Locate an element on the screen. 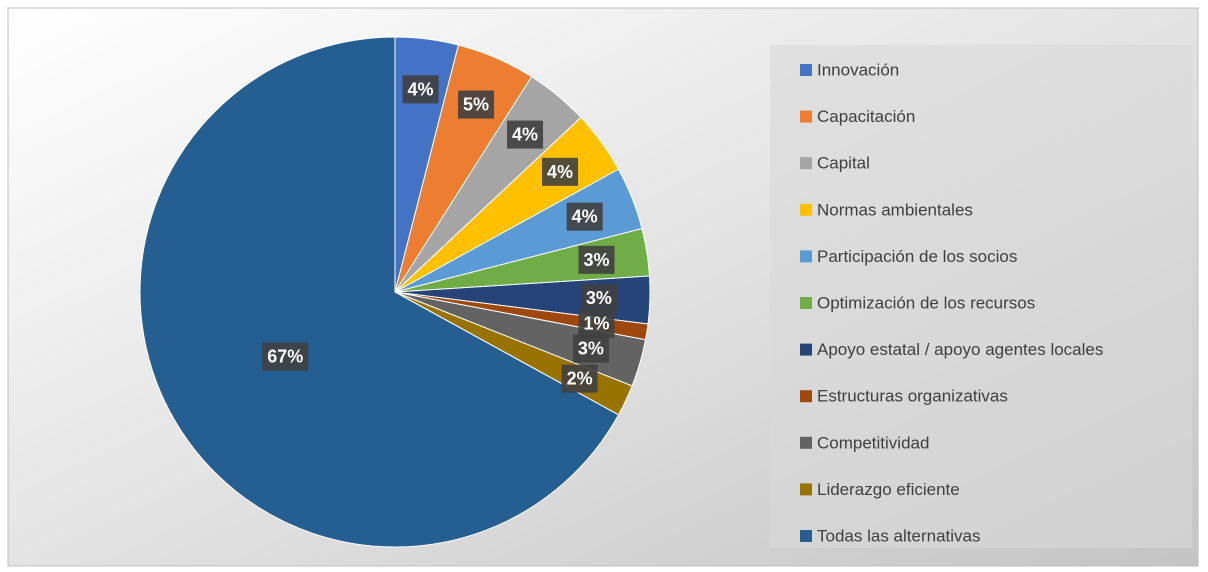  data-label: 2% is located at coordinates (580, 379).